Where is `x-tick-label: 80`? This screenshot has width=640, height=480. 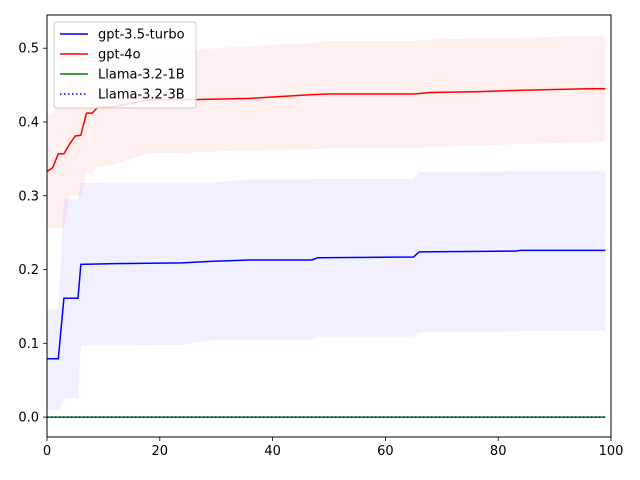 x-tick-label: 80 is located at coordinates (498, 451).